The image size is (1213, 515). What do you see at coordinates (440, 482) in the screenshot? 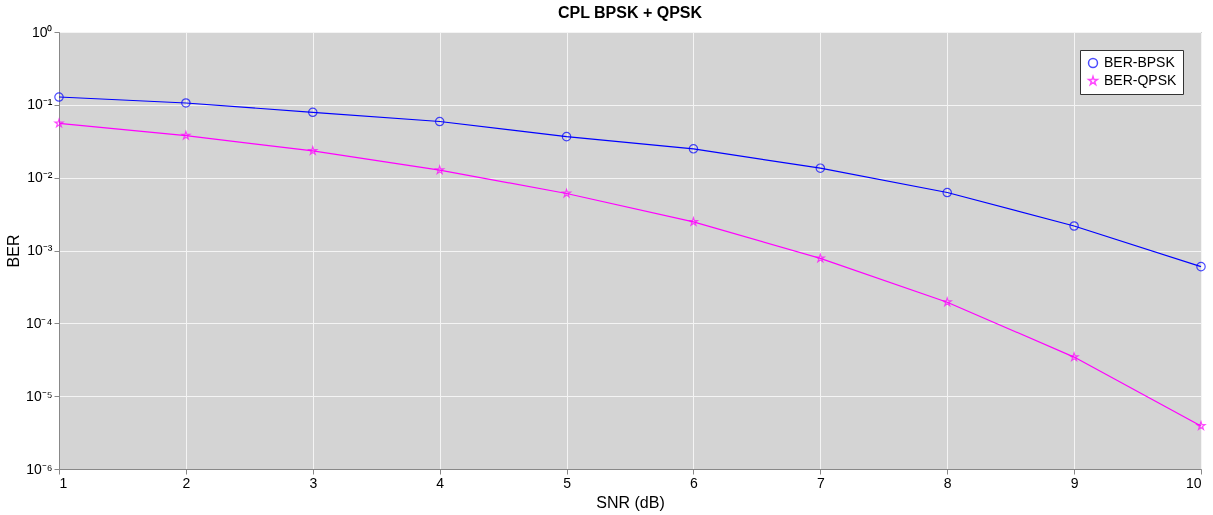
I see `x-tick-label: 4` at bounding box center [440, 482].